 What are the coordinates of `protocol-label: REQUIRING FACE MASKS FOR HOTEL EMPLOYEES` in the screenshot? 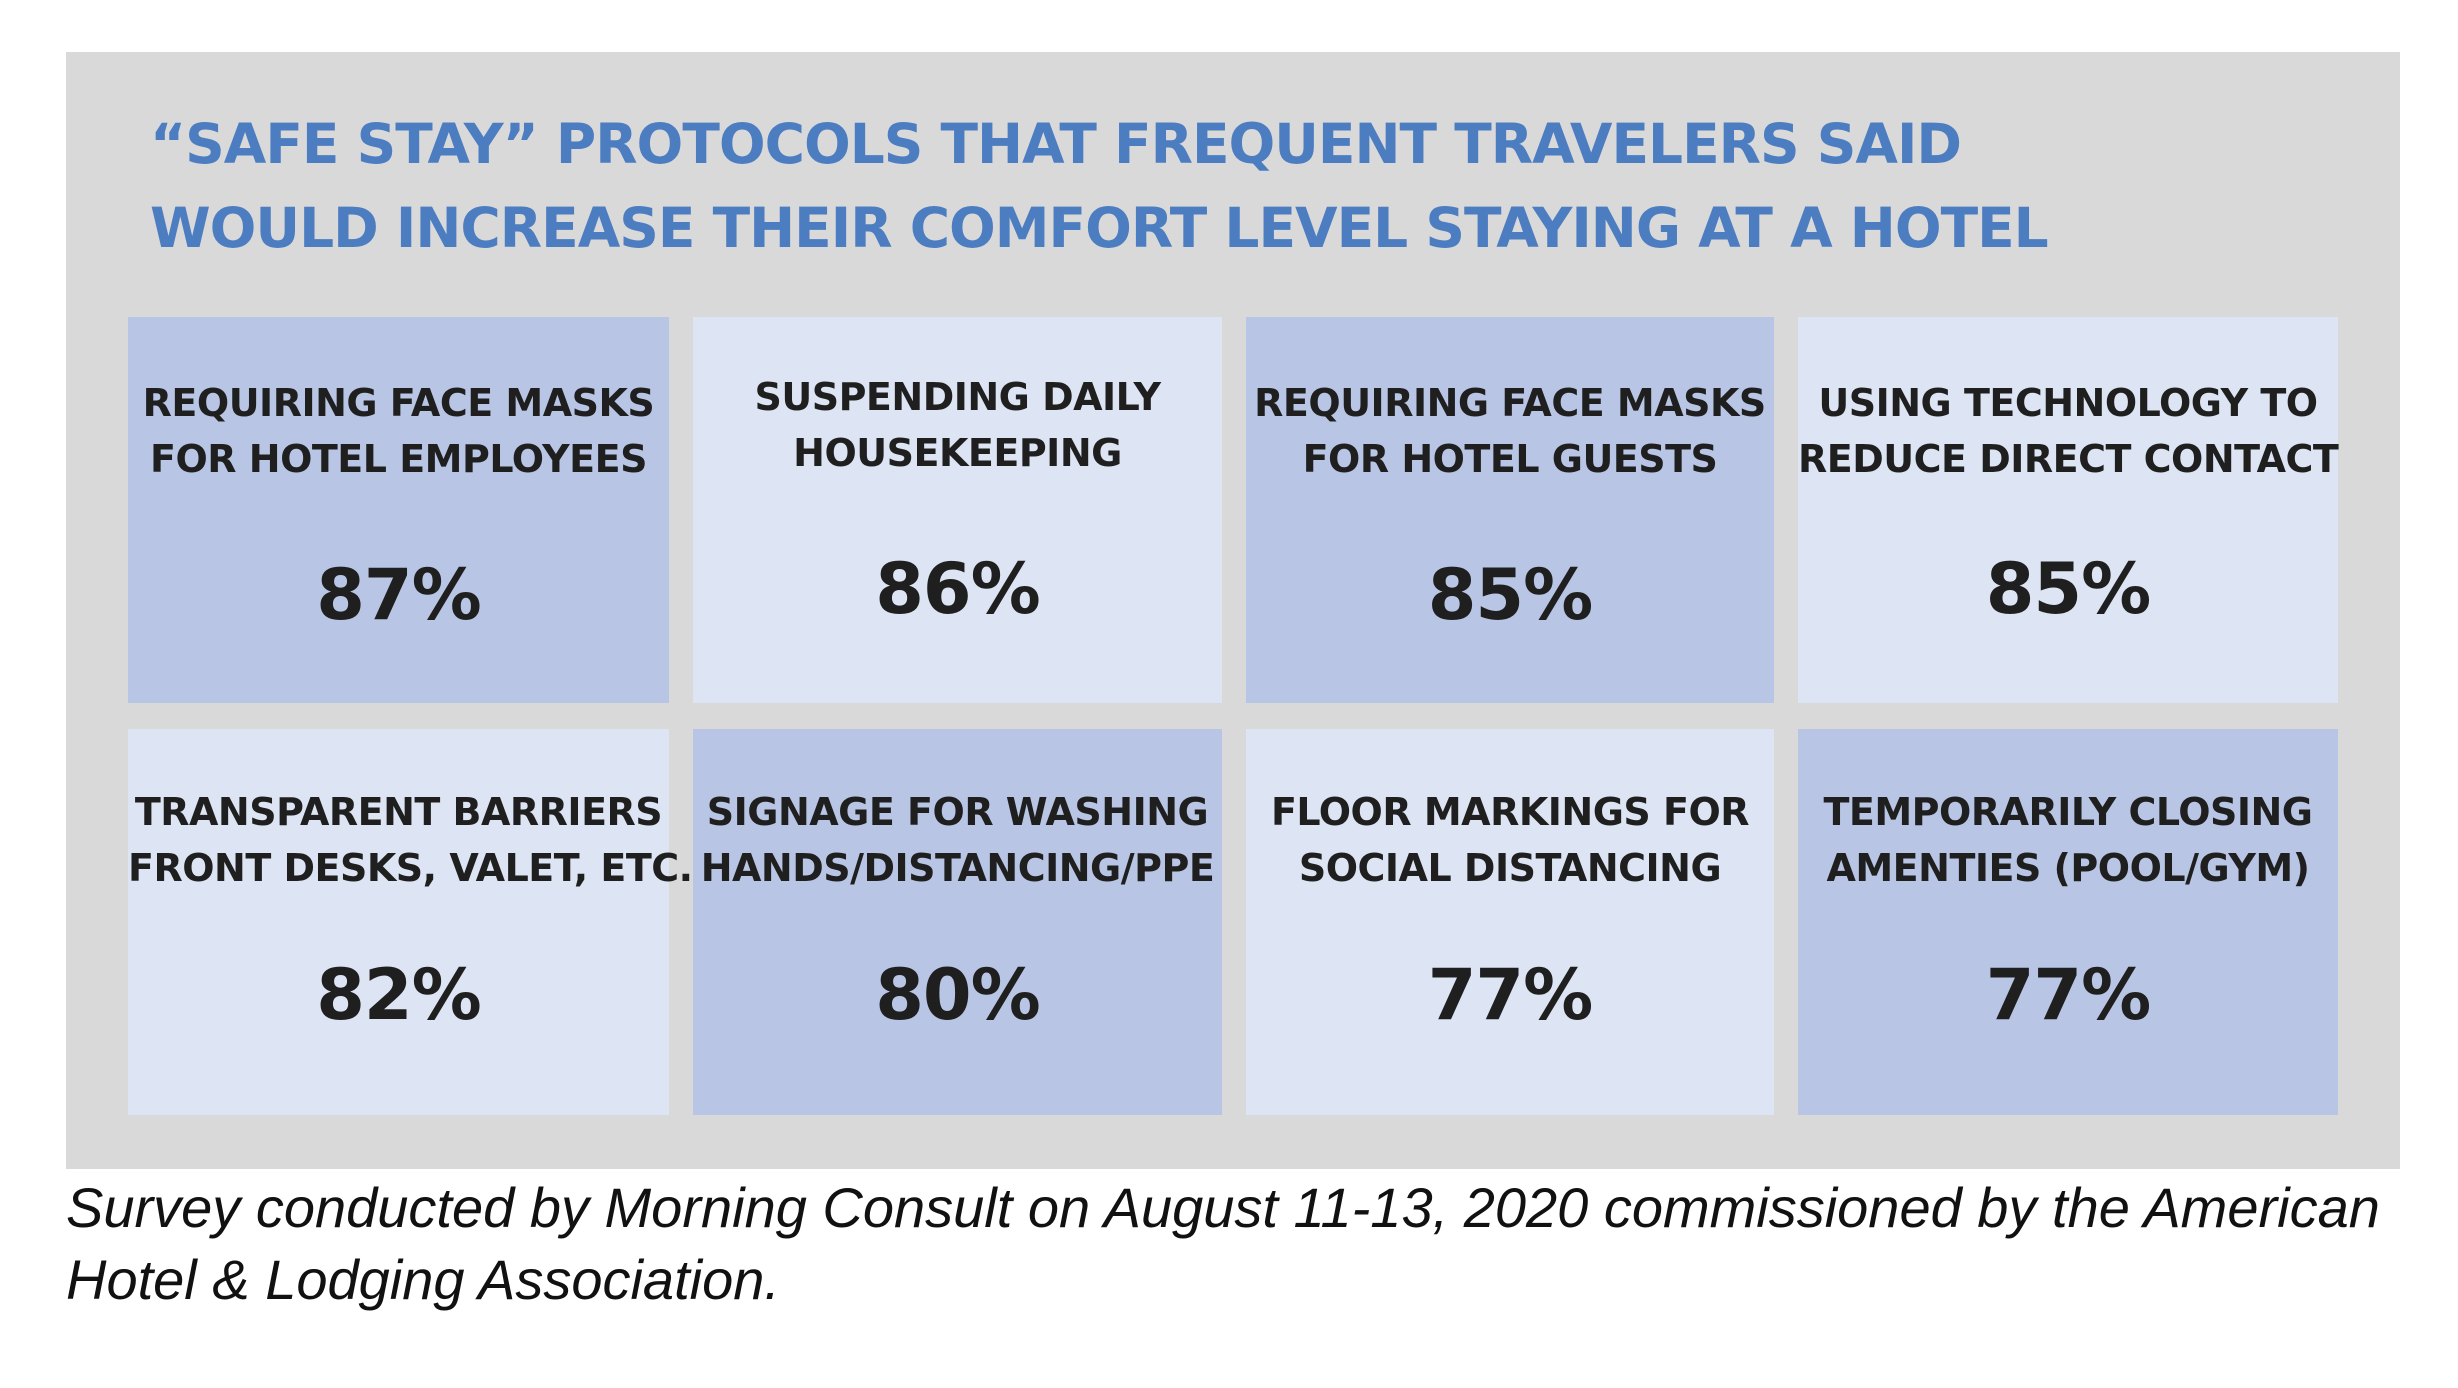 It's located at (398, 431).